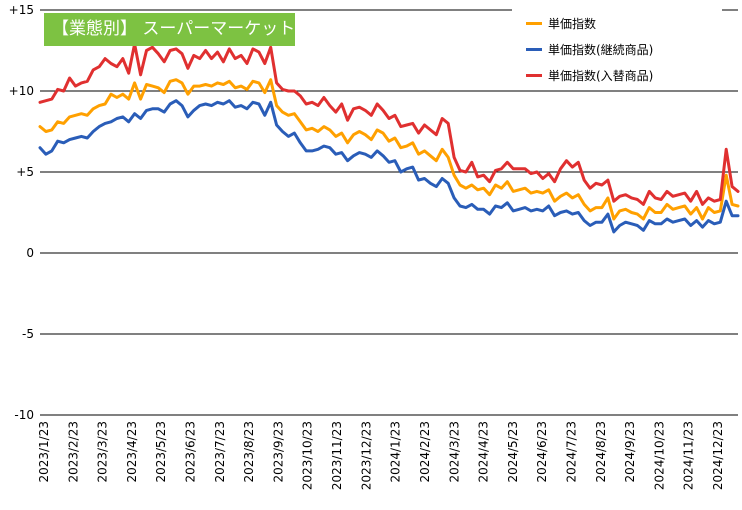  I want to click on legend-swatch-replaced, so click(534, 75).